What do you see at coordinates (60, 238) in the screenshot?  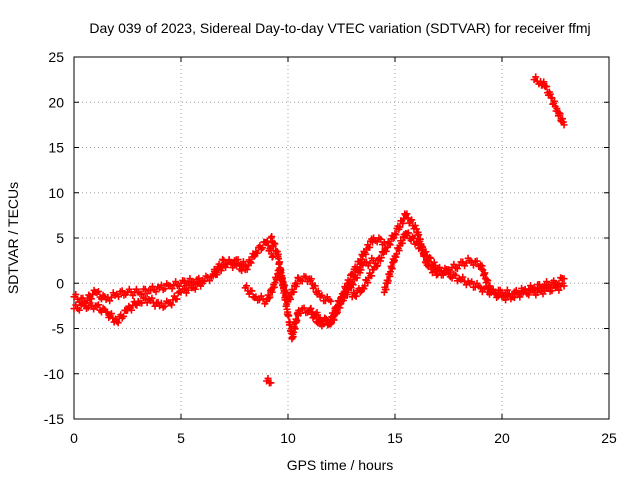 I see `y-tick-label: 5` at bounding box center [60, 238].